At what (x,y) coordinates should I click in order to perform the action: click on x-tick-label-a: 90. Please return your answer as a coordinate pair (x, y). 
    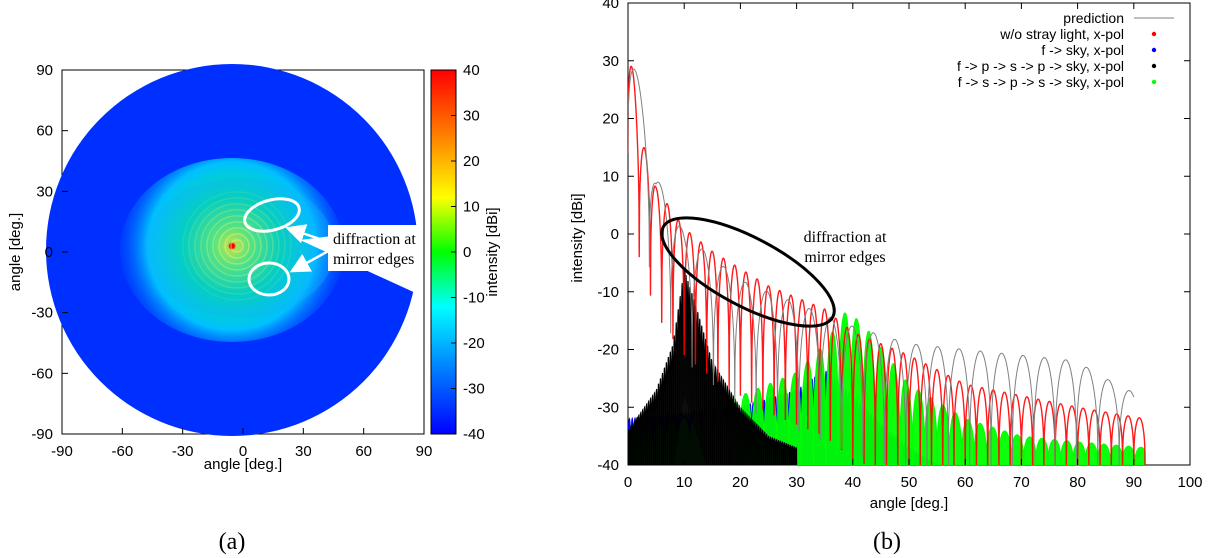
    Looking at the image, I should click on (424, 451).